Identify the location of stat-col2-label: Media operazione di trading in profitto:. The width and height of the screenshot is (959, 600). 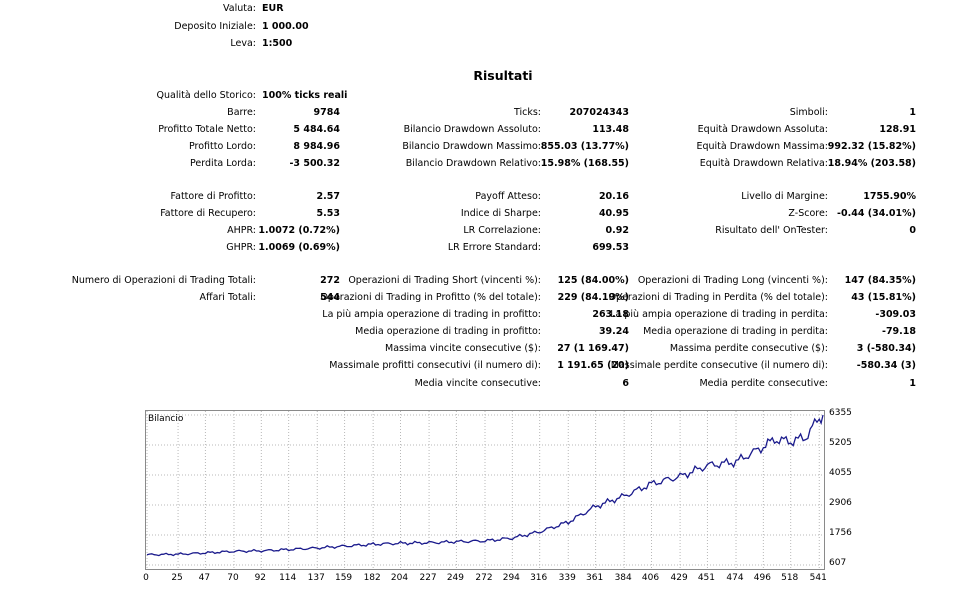
(448, 331).